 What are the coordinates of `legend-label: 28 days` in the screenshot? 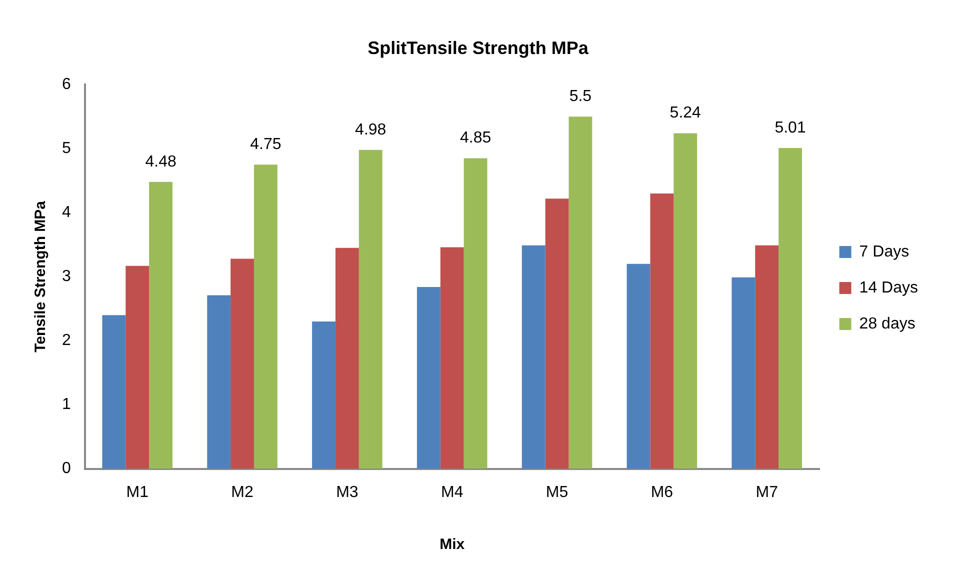 It's located at (887, 323).